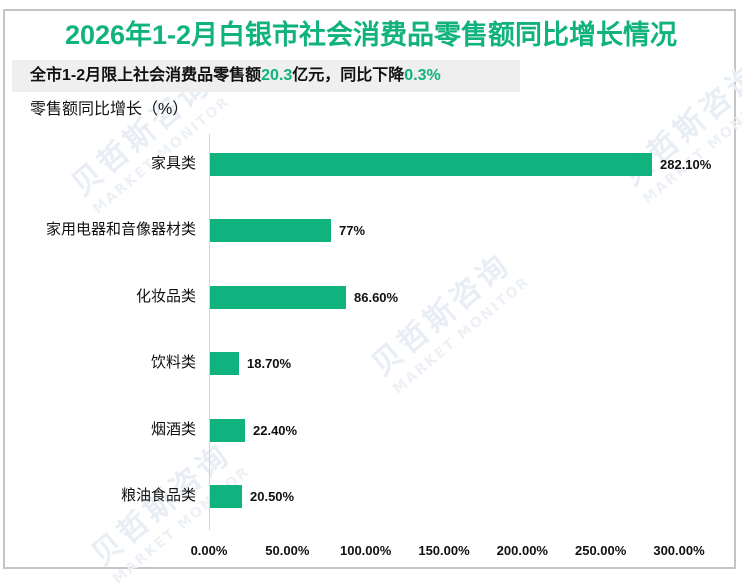 Image resolution: width=742 pixels, height=587 pixels. Describe the element at coordinates (109, 109) in the screenshot. I see `y-axis-unit-label: 零售额同比增长（%）` at that location.